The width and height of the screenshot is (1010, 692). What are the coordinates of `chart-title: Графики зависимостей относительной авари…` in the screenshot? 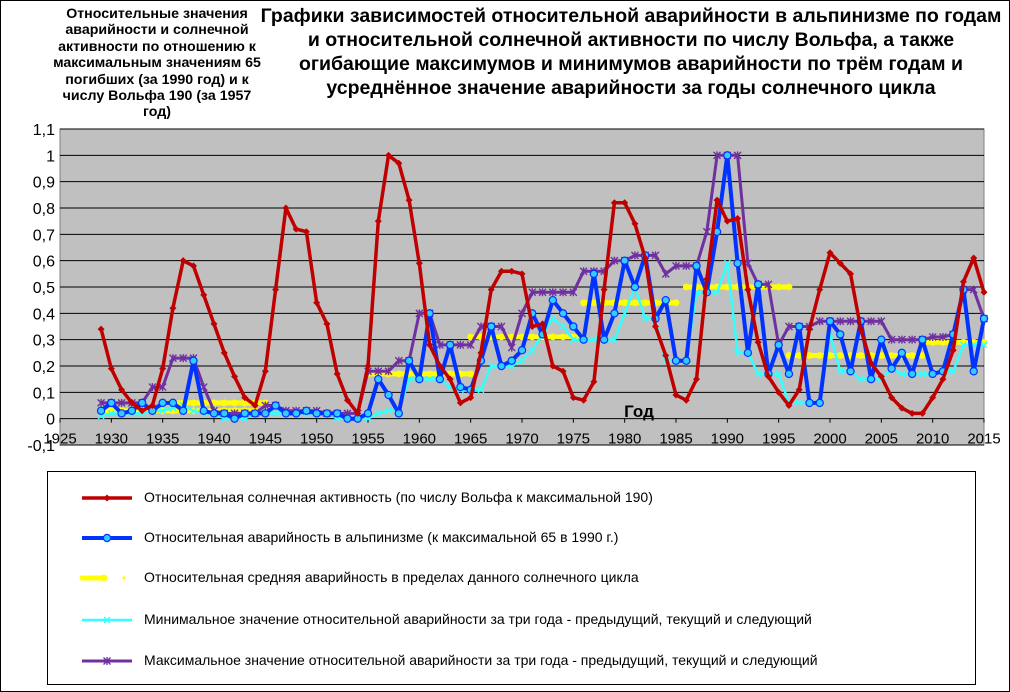 It's located at (631, 52).